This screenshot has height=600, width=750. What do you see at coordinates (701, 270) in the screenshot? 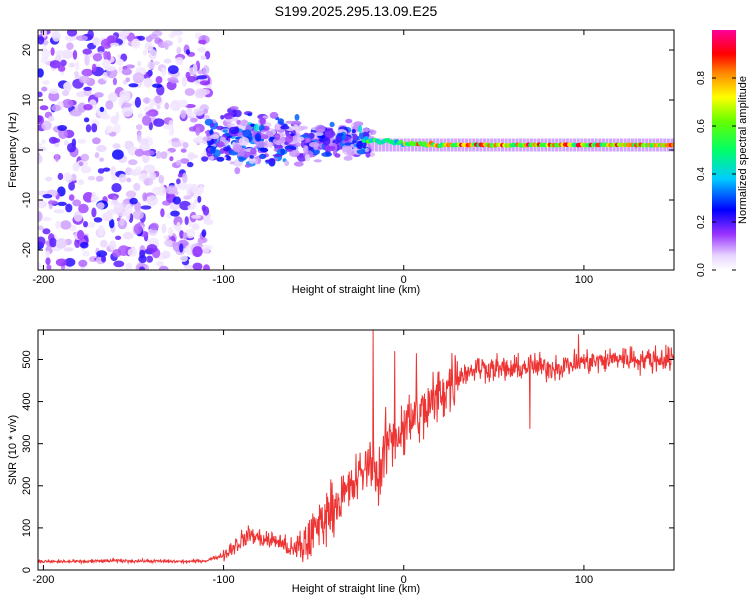
I see `colorbar-tick-label: 0.0` at bounding box center [701, 270].